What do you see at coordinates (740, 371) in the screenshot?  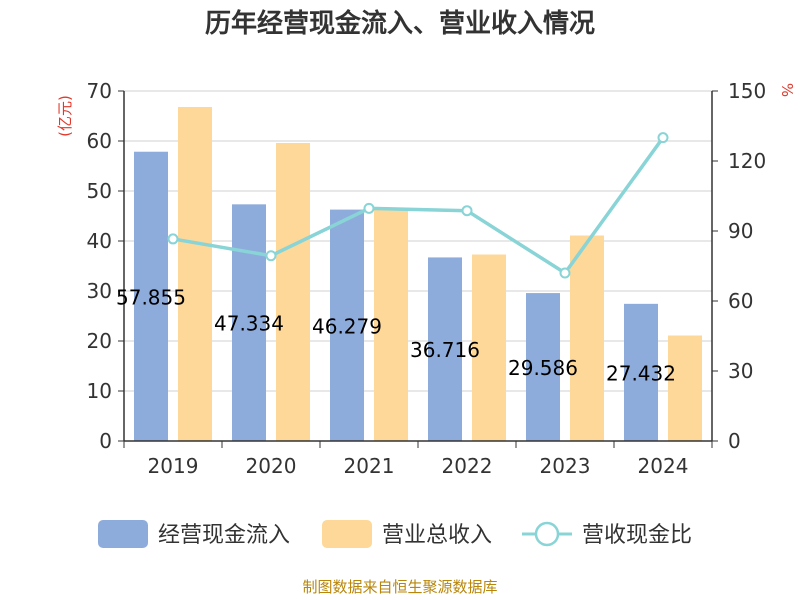 I see `right-tick-label: 30` at bounding box center [740, 371].